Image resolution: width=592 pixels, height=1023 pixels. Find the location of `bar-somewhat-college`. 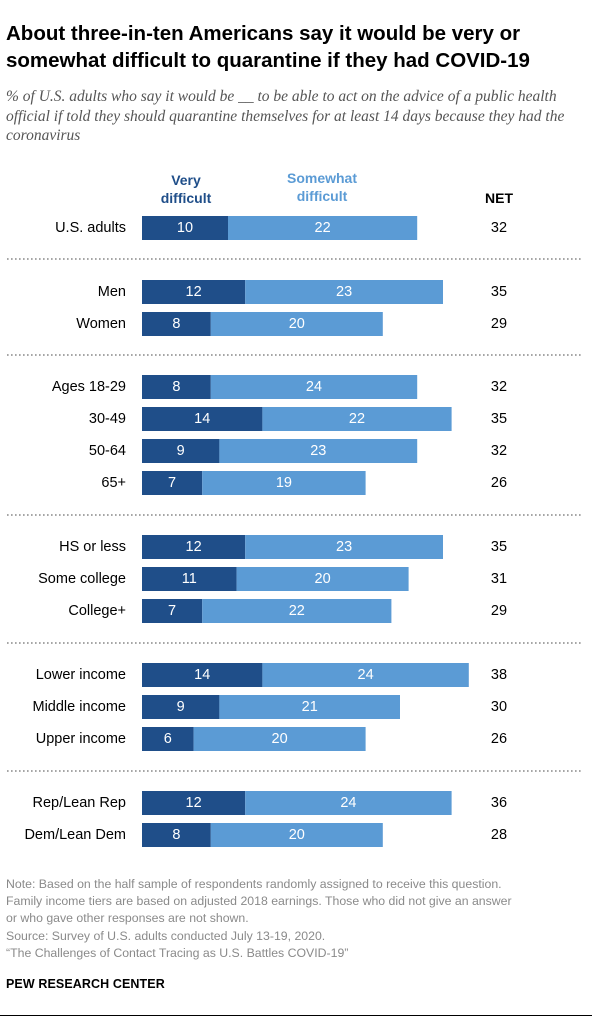

bar-somewhat-college is located at coordinates (297, 611).